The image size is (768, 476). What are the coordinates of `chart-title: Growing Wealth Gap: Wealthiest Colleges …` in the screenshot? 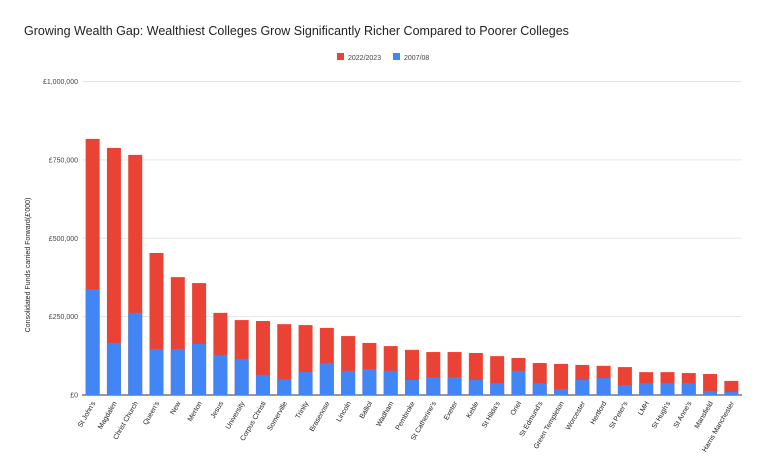 It's located at (296, 31).